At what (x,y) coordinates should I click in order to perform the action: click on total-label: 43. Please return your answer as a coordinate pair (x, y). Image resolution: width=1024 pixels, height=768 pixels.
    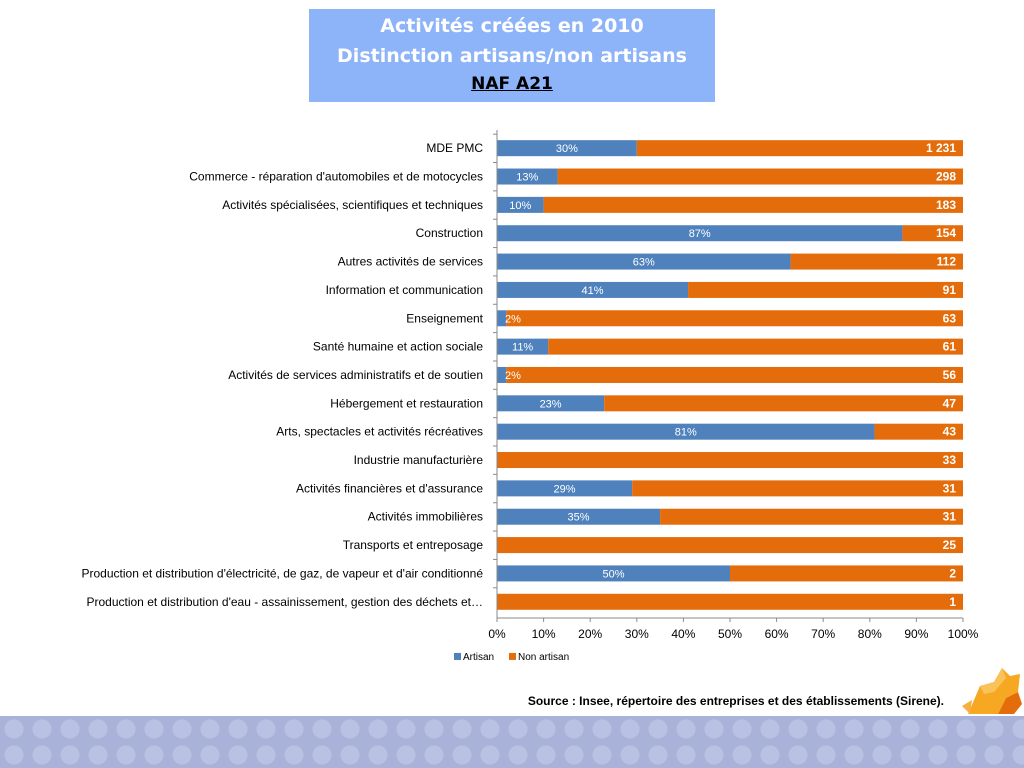
    Looking at the image, I should click on (950, 432).